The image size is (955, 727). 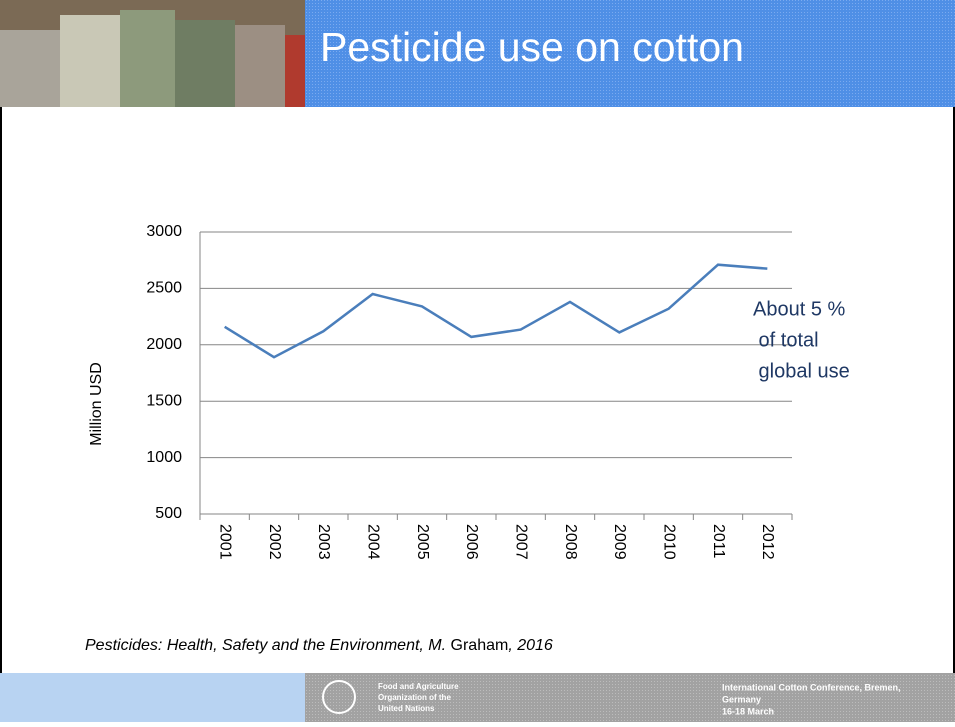 I want to click on slide-title: Pesticide use on cotton, so click(x=532, y=47).